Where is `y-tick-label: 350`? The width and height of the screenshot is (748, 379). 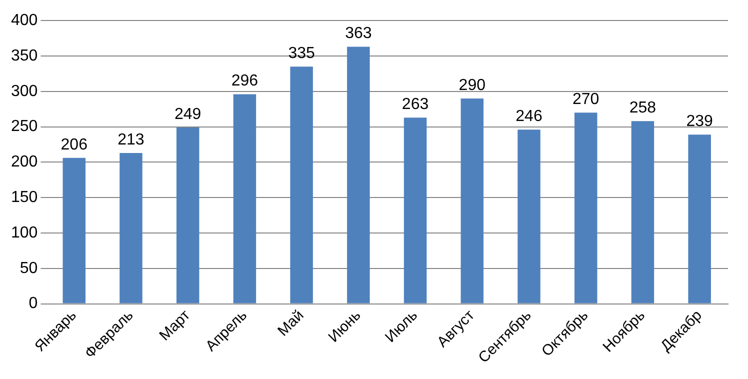 y-tick-label: 350 is located at coordinates (24, 55).